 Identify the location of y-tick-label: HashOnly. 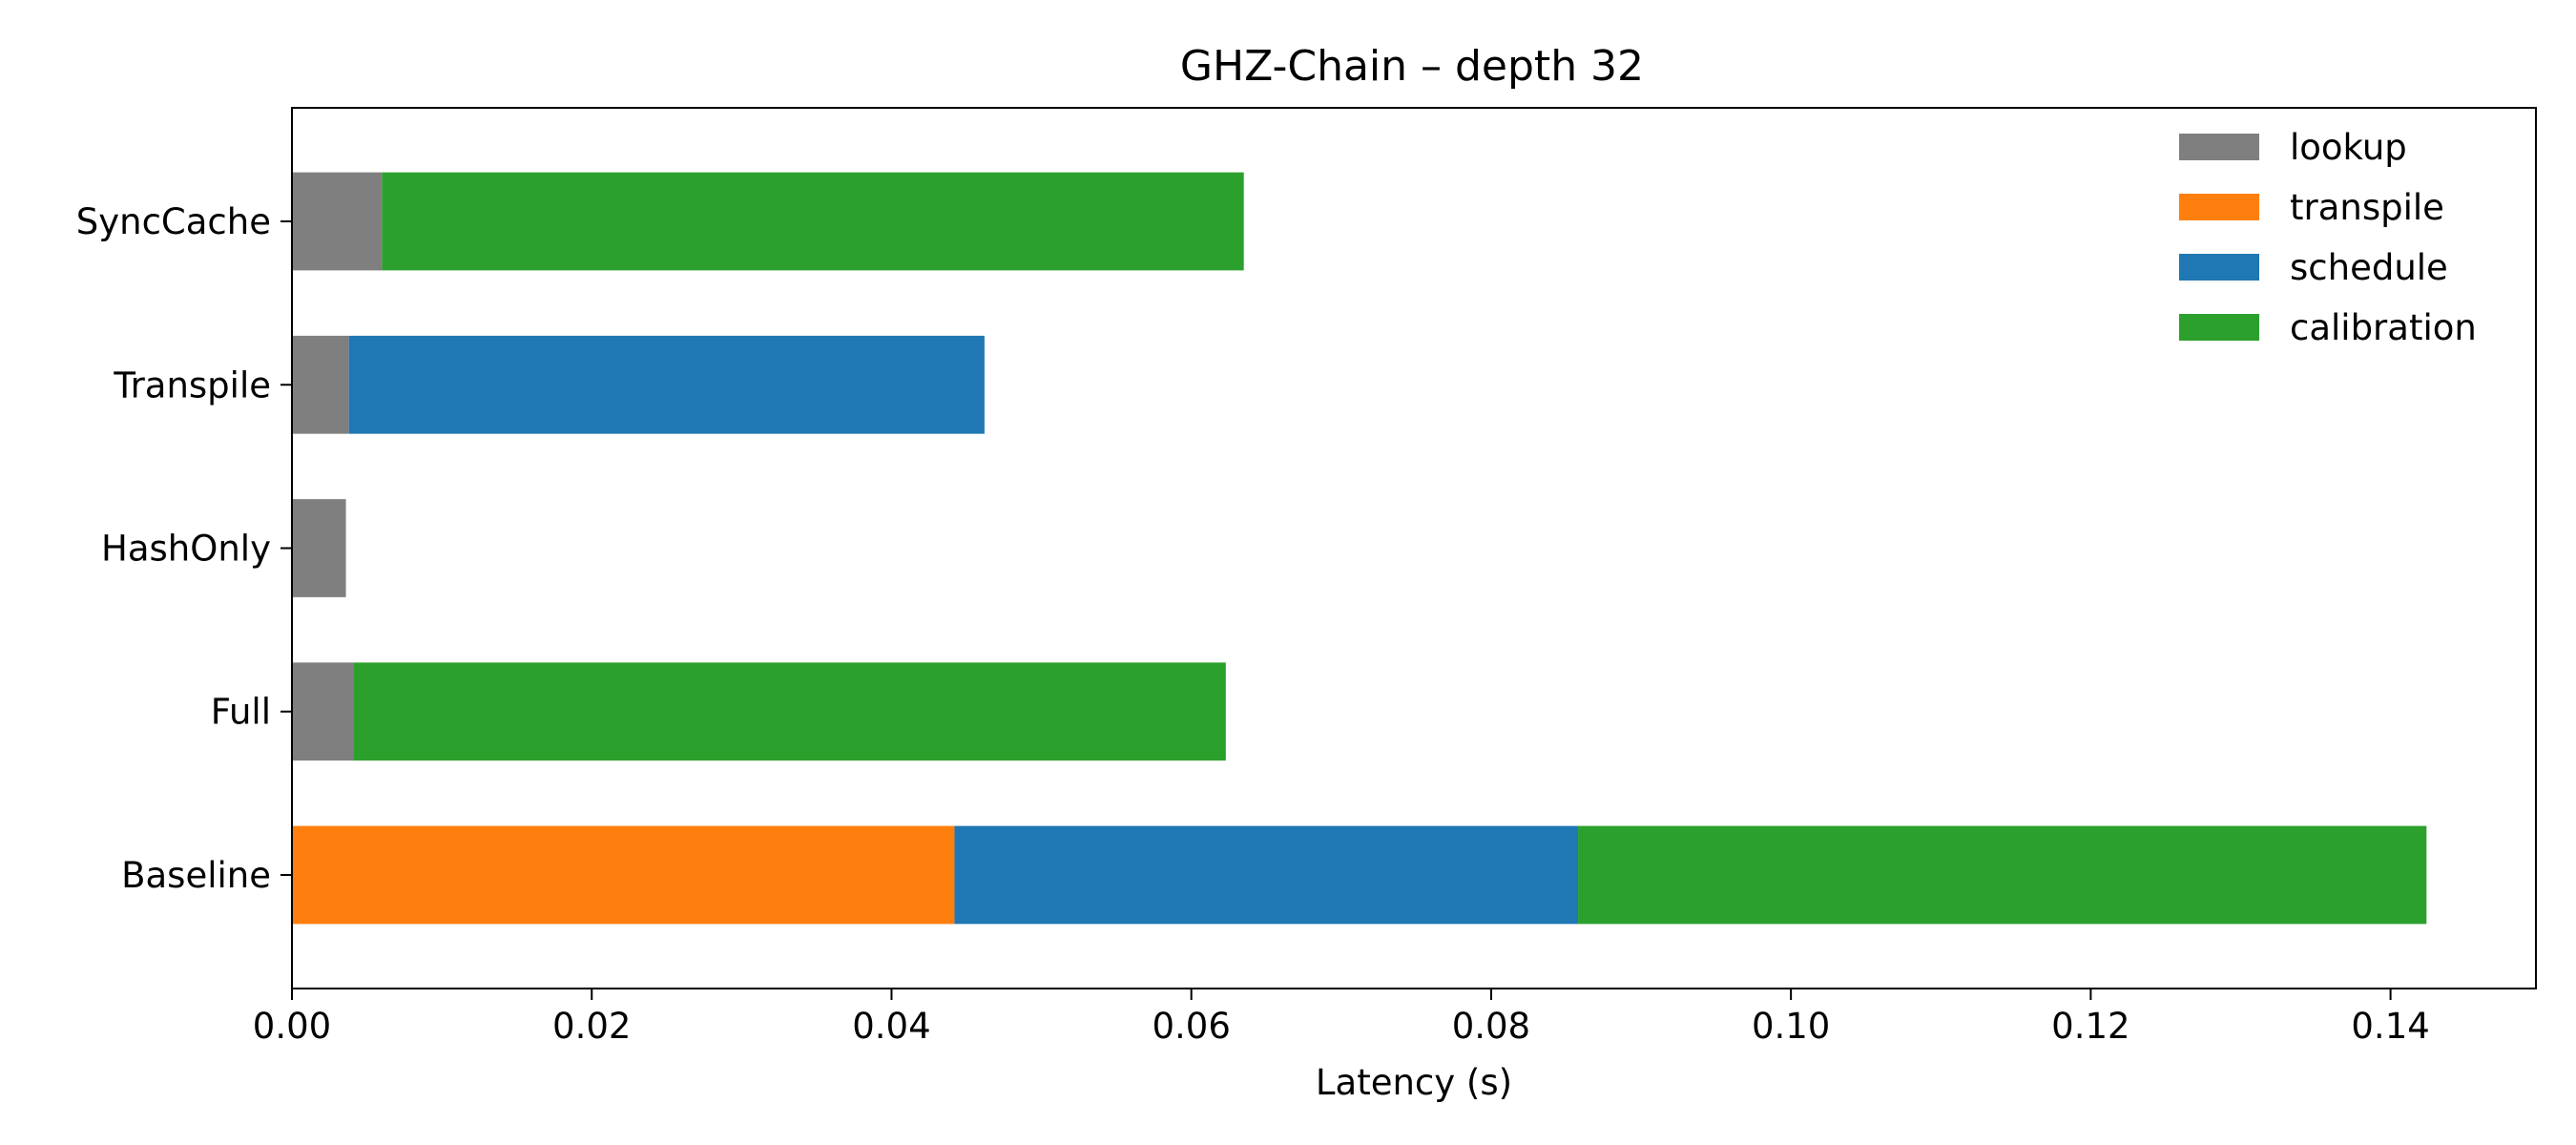
(186, 549).